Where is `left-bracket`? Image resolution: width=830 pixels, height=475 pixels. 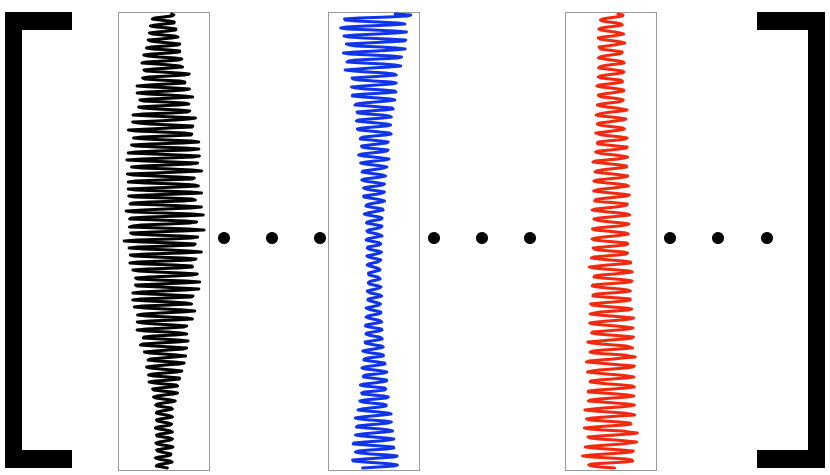
left-bracket is located at coordinates (38, 240).